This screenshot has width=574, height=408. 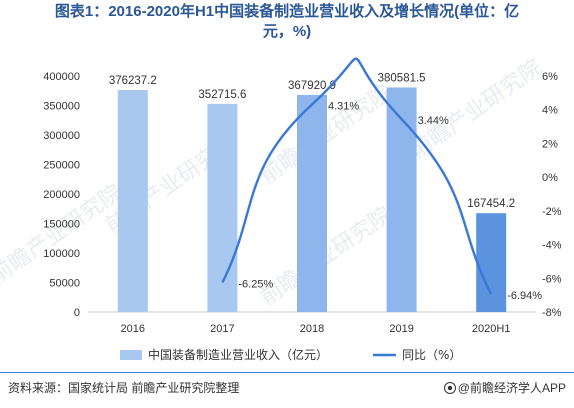 I want to click on y-right-tick-2: -4%, so click(x=552, y=246).